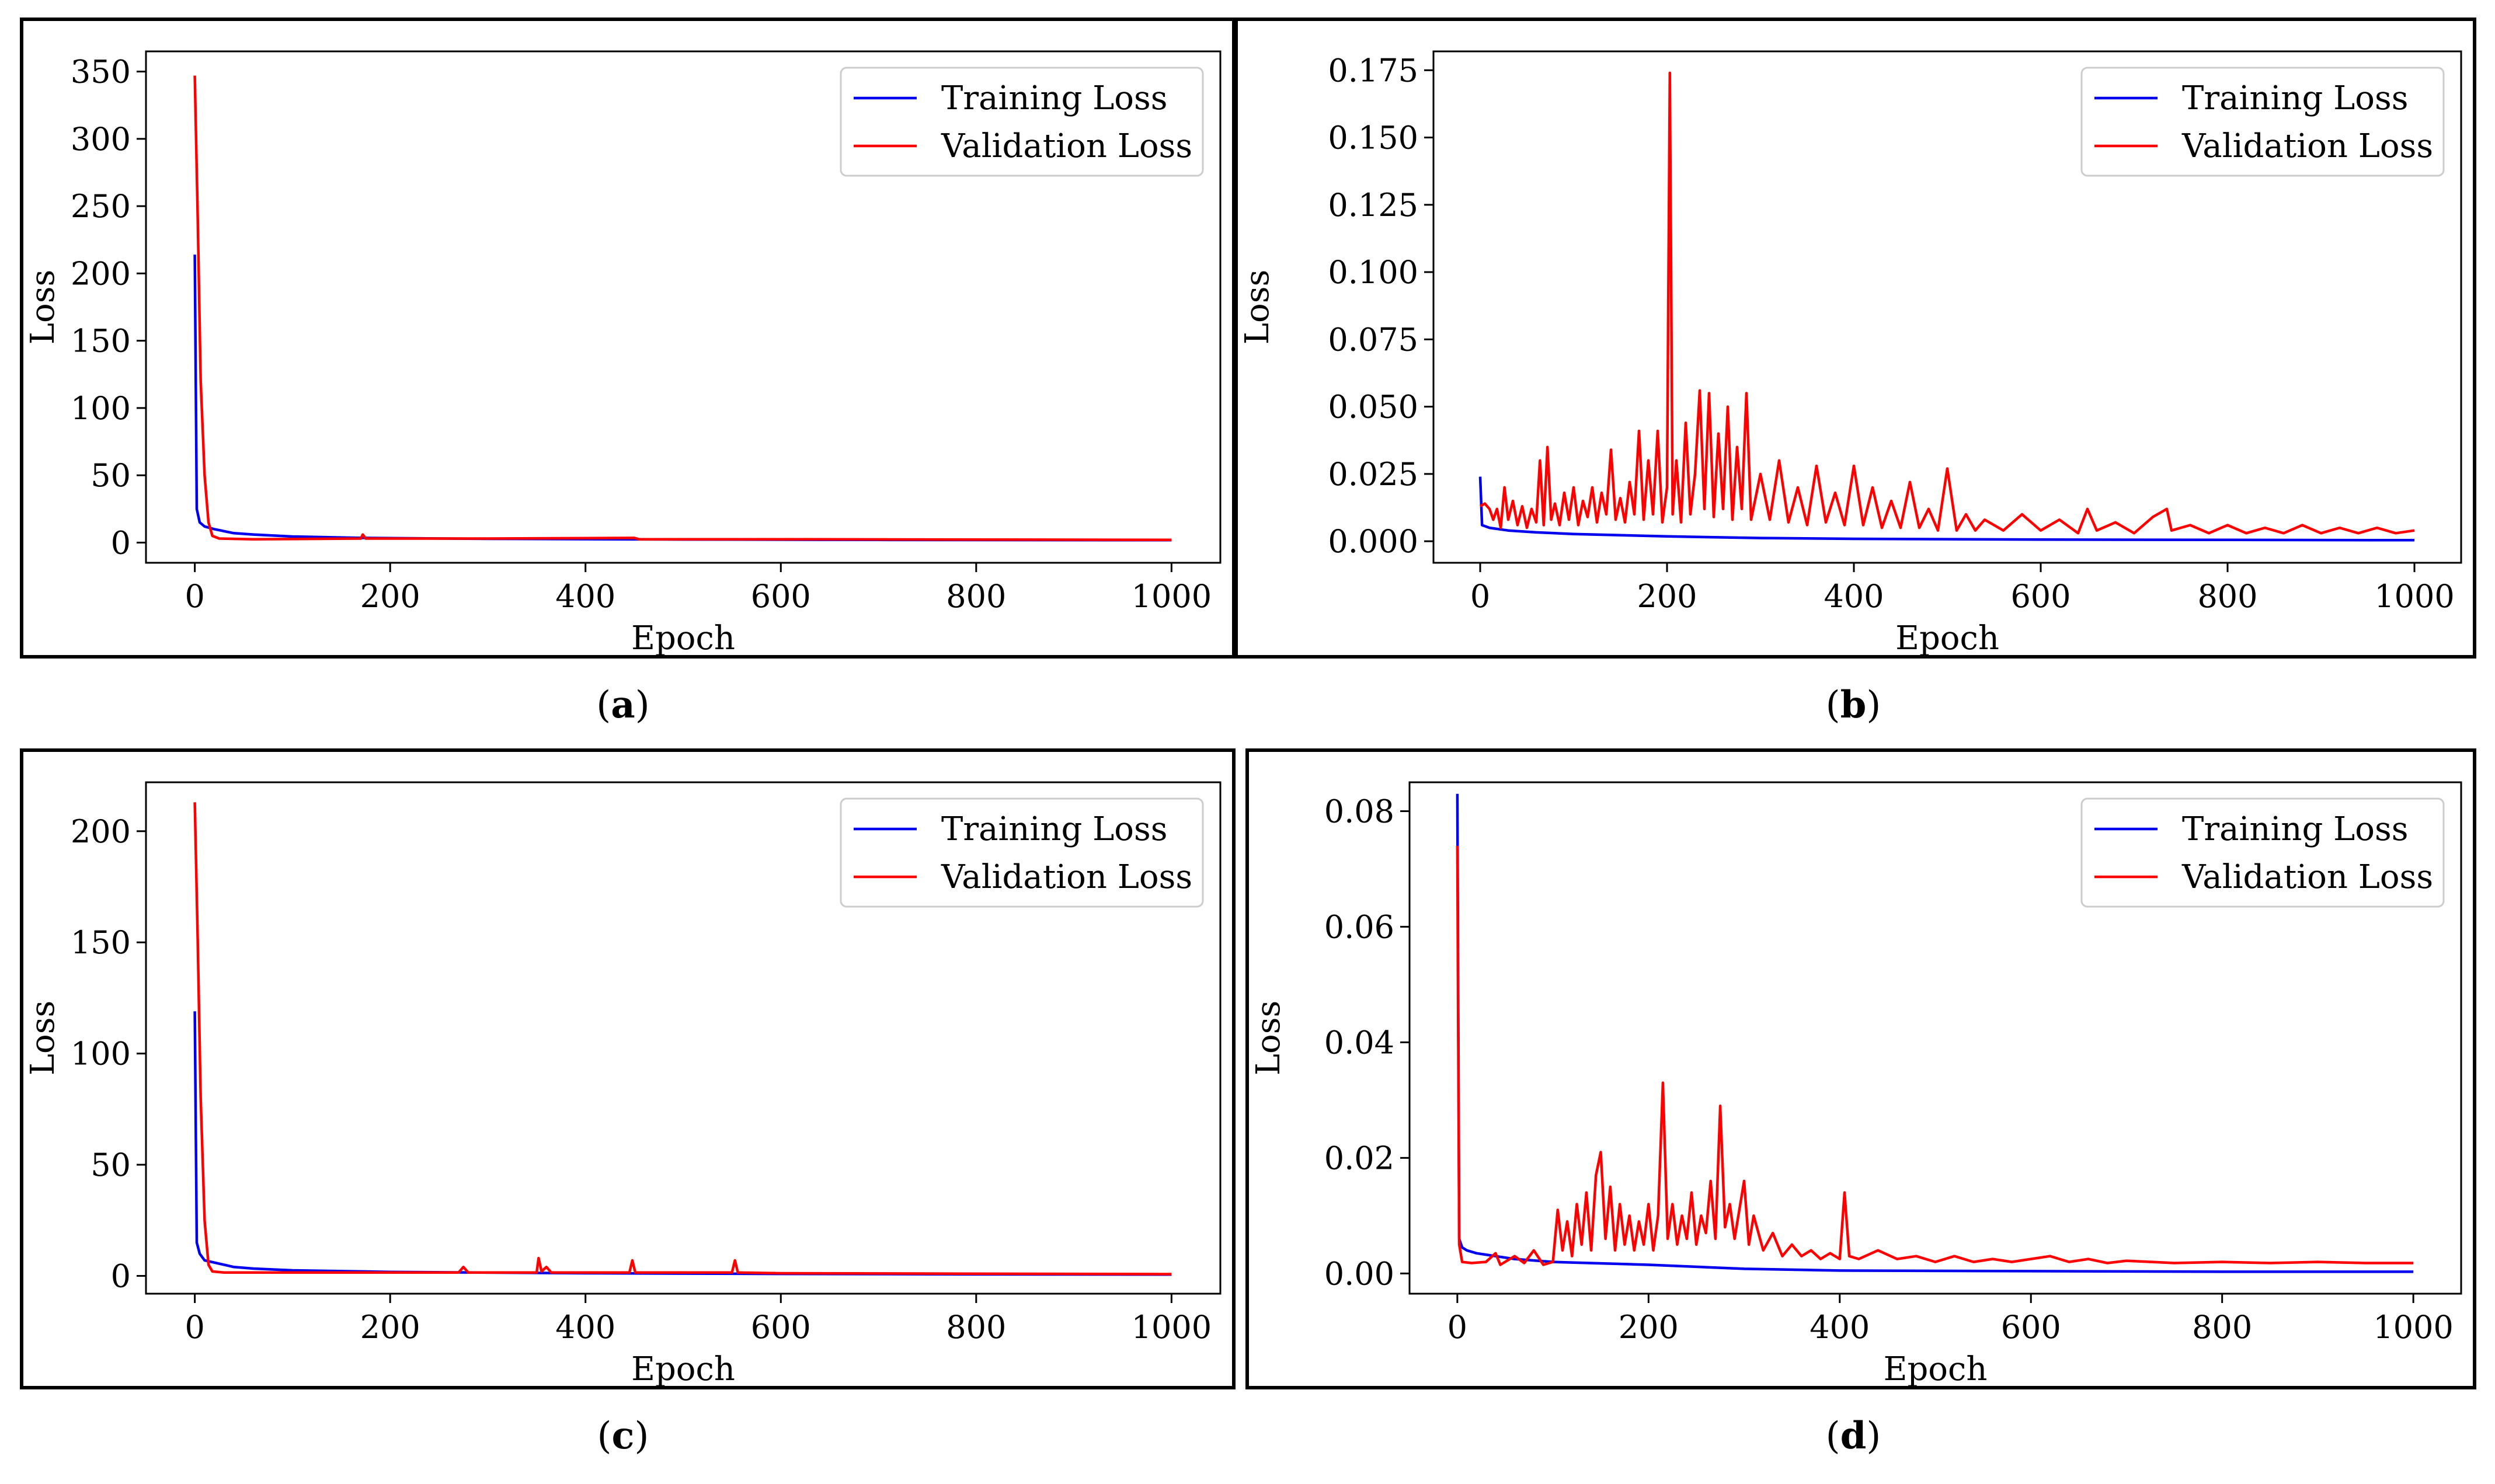 This screenshot has width=2495, height=1484. I want to click on x-axis-label-b: Epoch, so click(1947, 637).